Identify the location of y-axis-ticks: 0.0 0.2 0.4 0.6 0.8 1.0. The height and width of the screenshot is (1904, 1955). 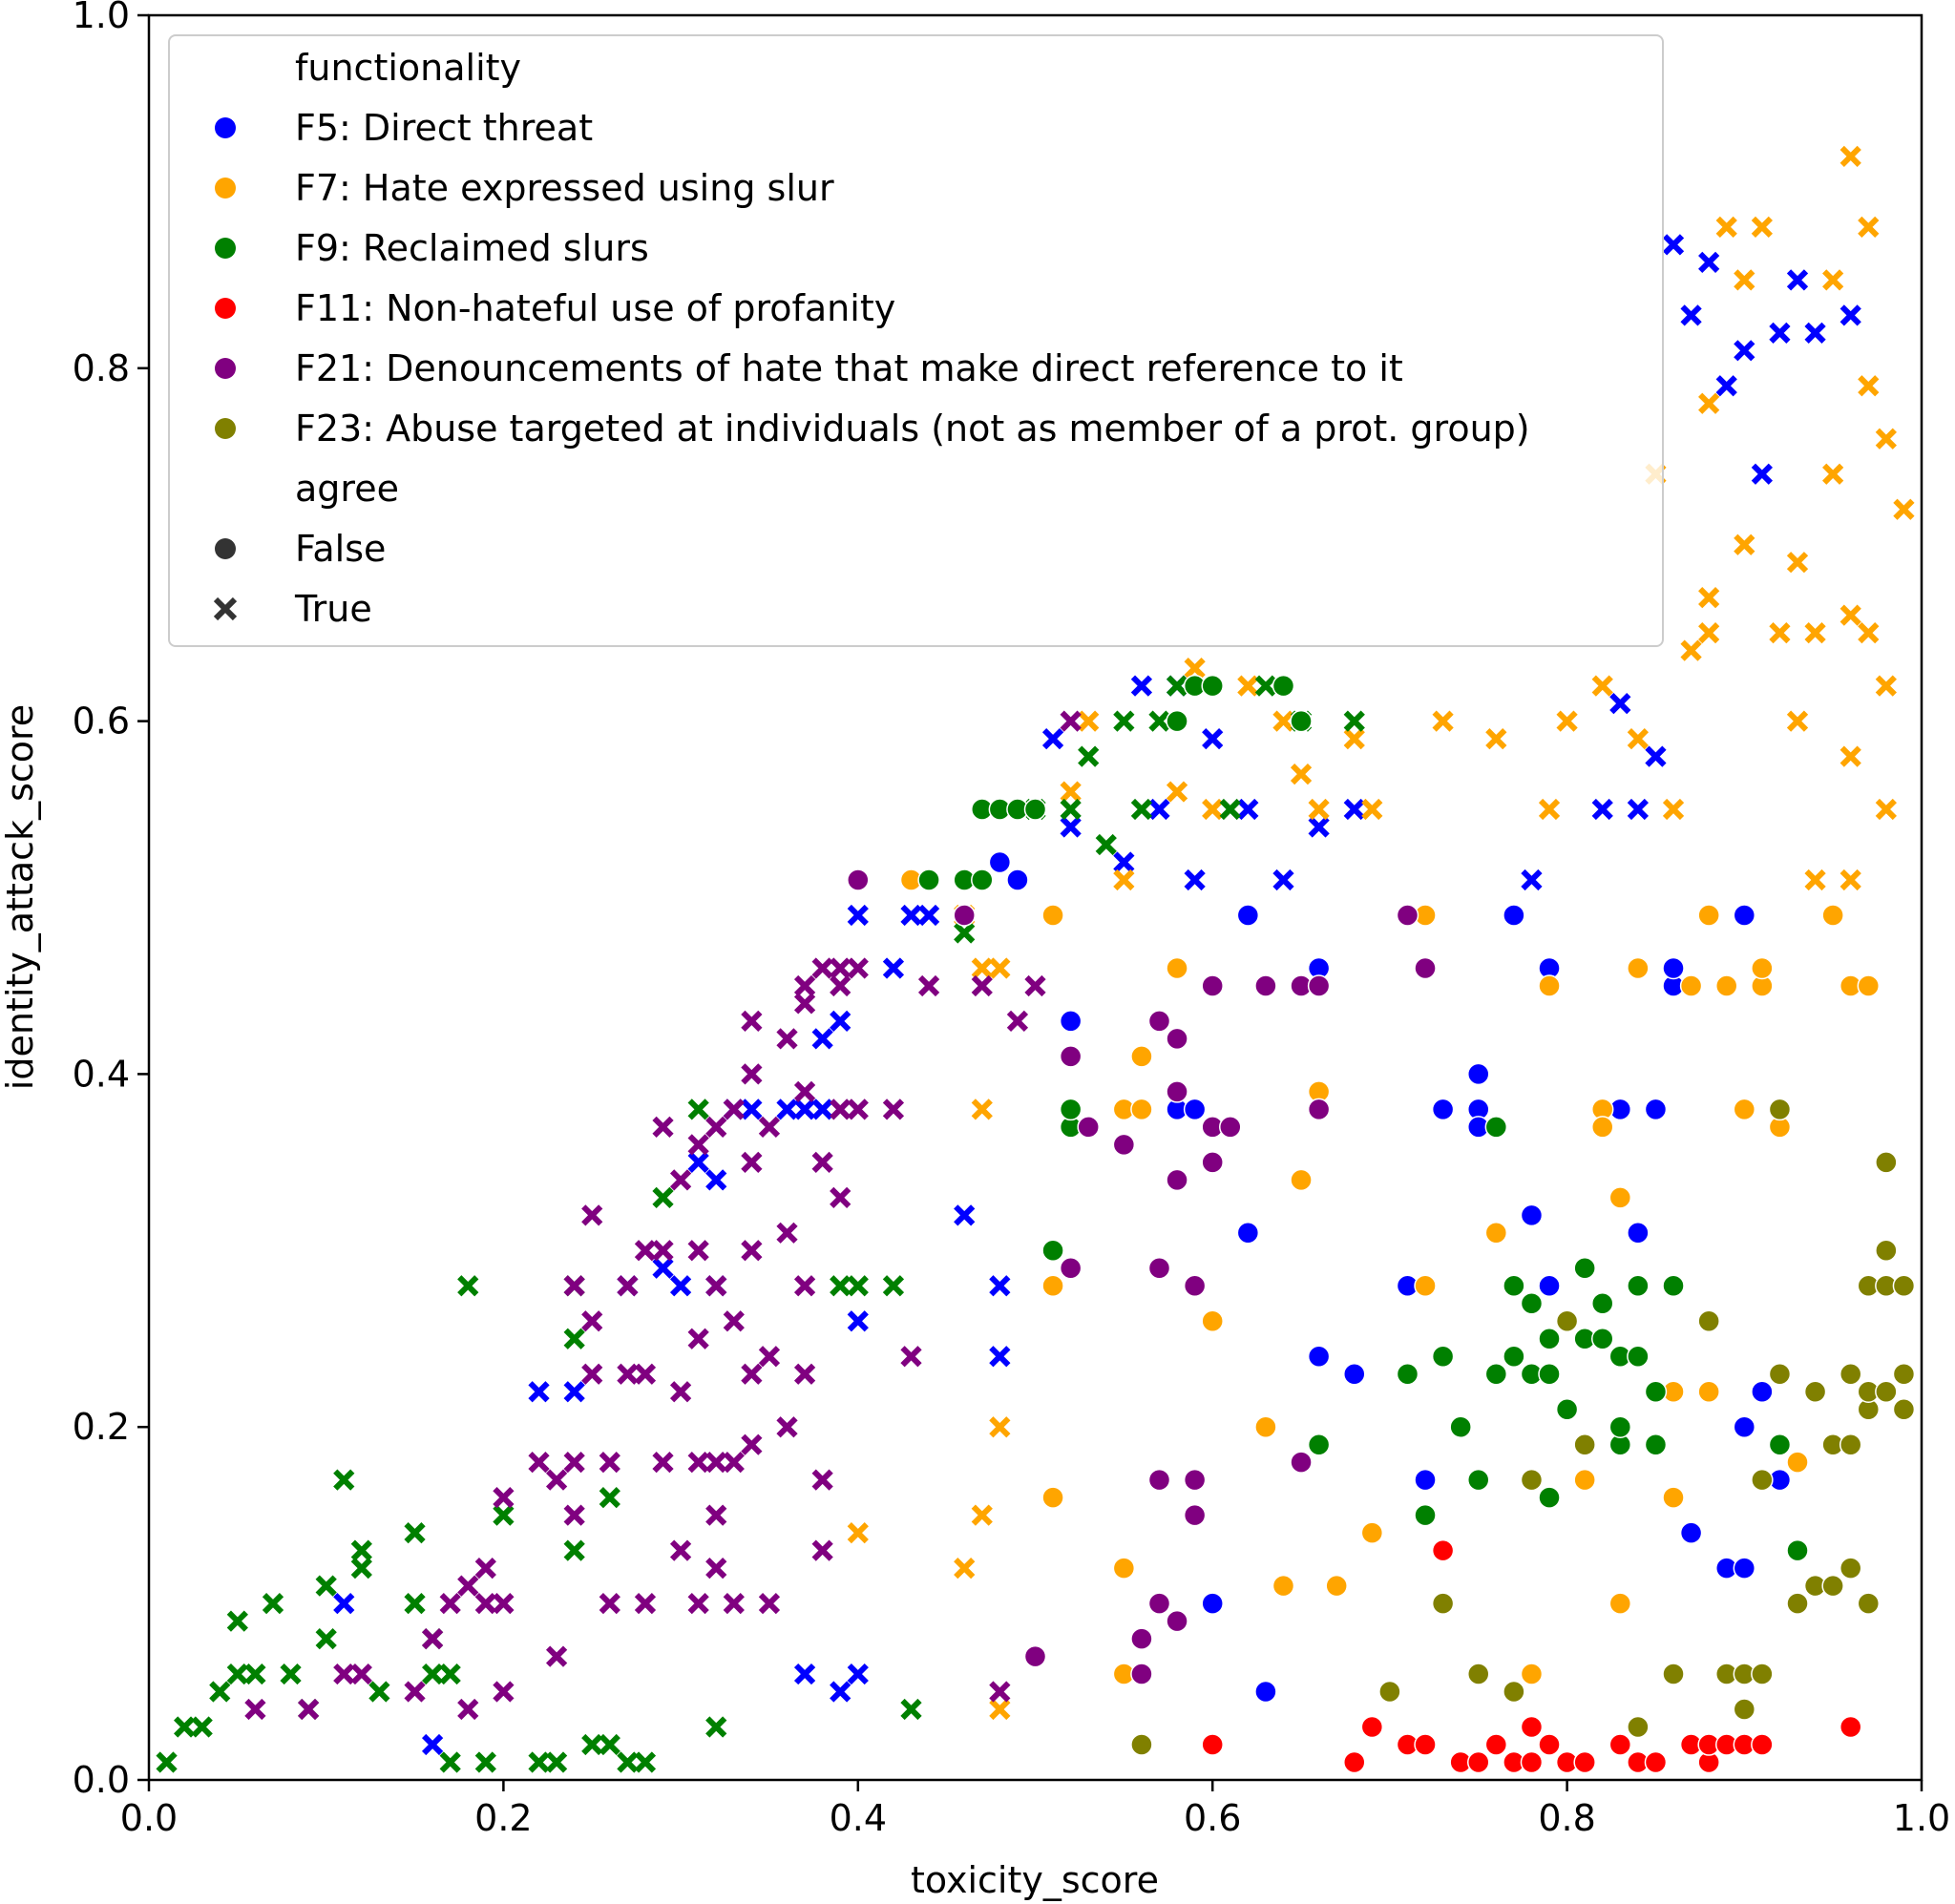
(111, 900).